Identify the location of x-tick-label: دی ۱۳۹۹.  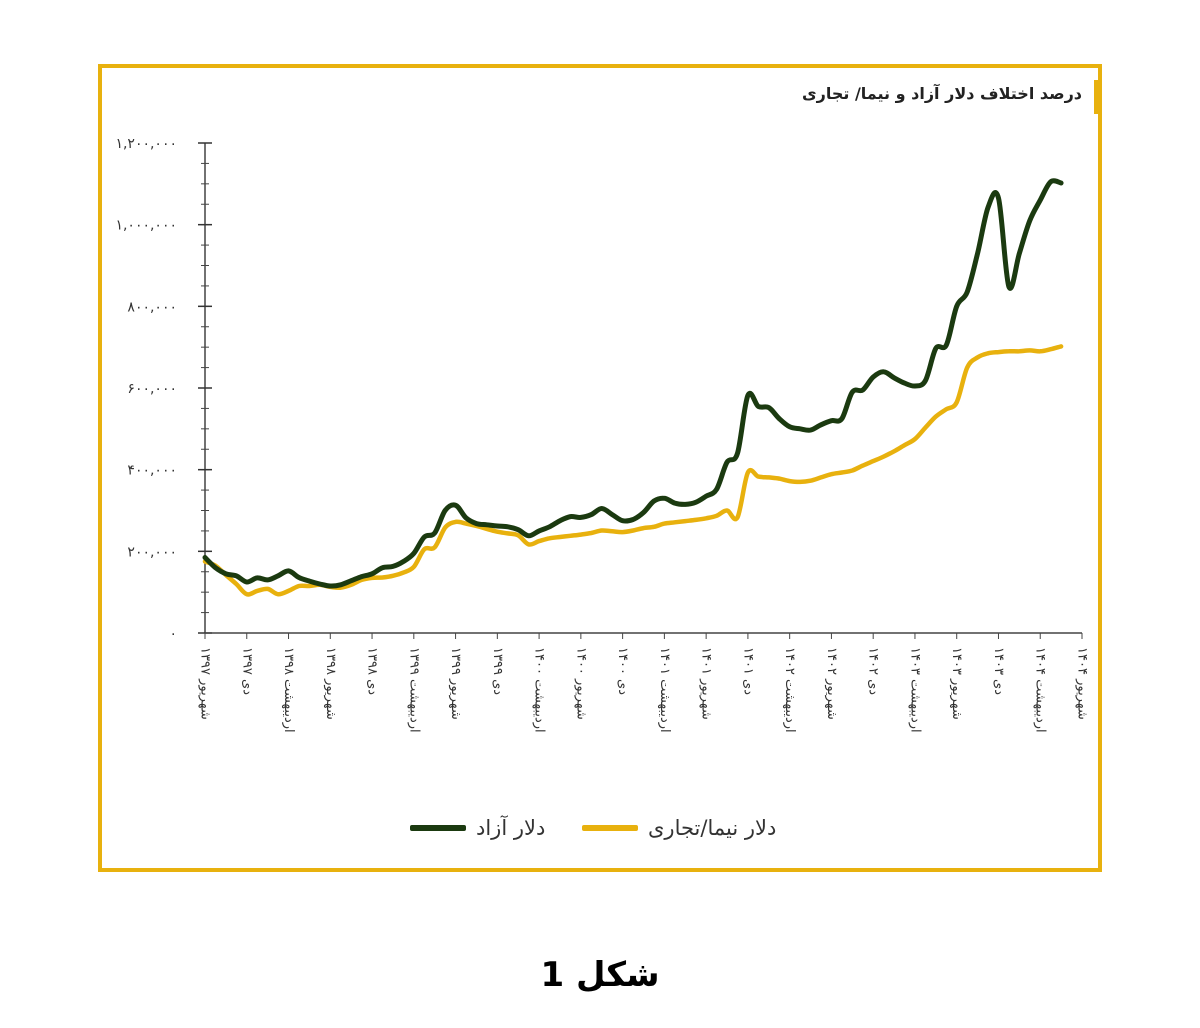
(497, 671).